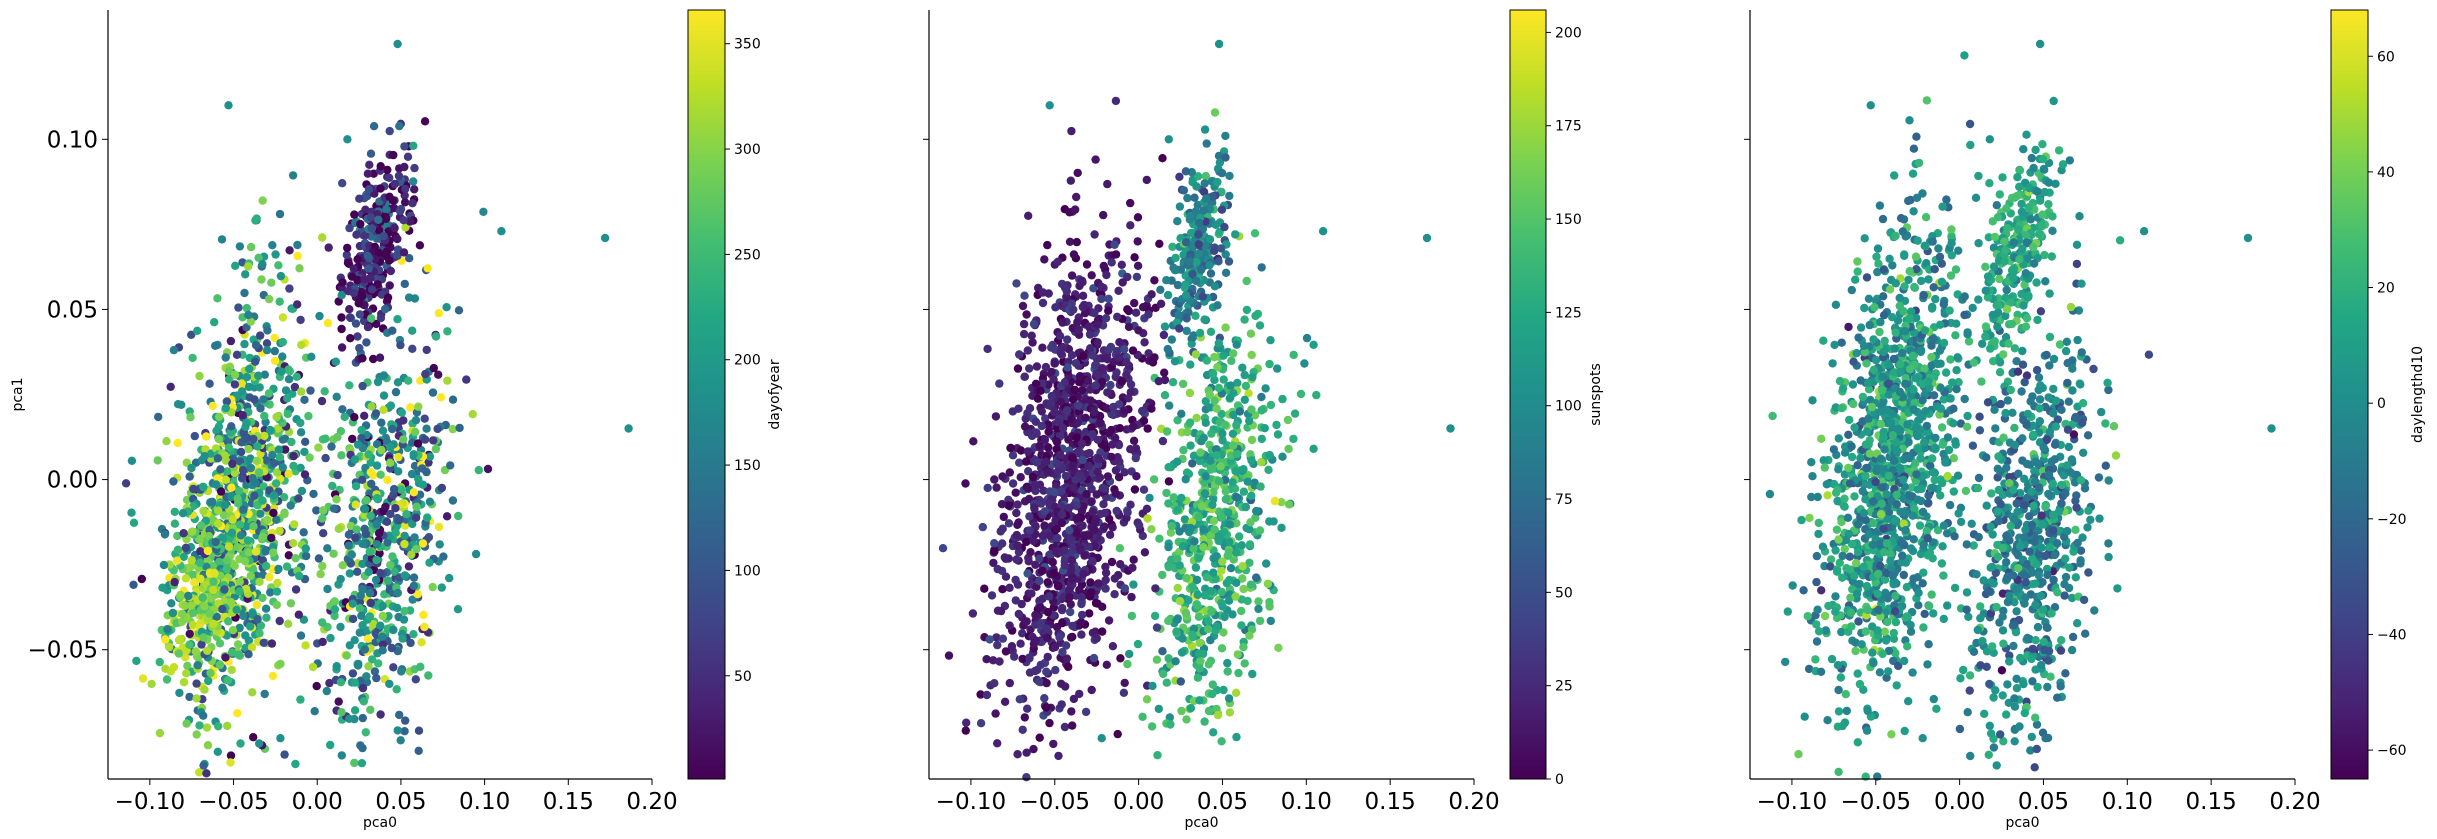 Image resolution: width=2437 pixels, height=839 pixels. I want to click on colorbar-gradient, so click(1528, 394).